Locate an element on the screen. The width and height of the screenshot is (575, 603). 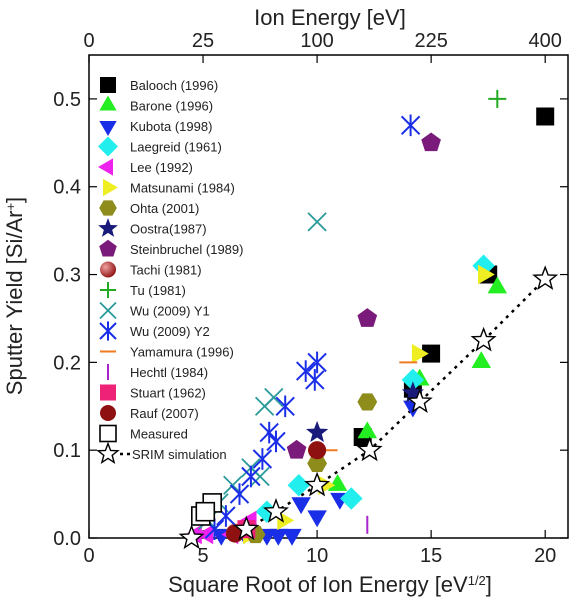
legend-label: Yamamura (1996) is located at coordinates (182, 352).